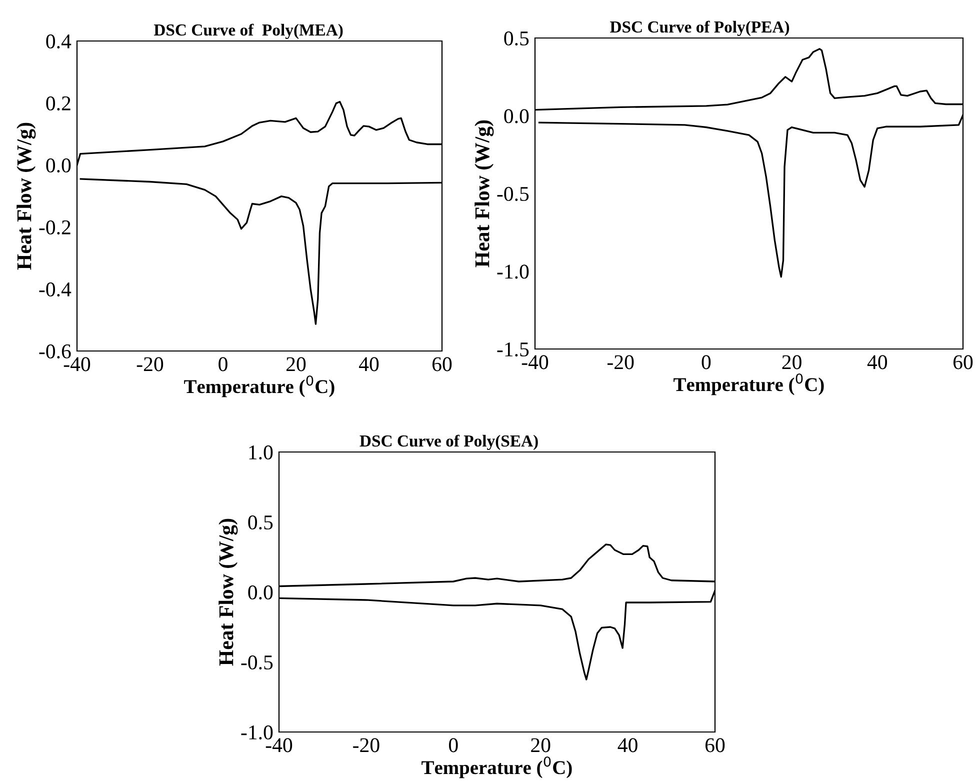 The width and height of the screenshot is (977, 782). What do you see at coordinates (700, 28) in the screenshot?
I see `chart-title: DSC Curve of Poly(PEA)` at bounding box center [700, 28].